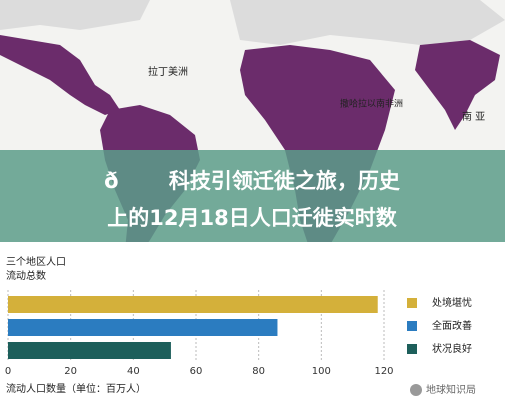 The width and height of the screenshot is (505, 400). What do you see at coordinates (70, 371) in the screenshot?
I see `x-tick-label: 20` at bounding box center [70, 371].